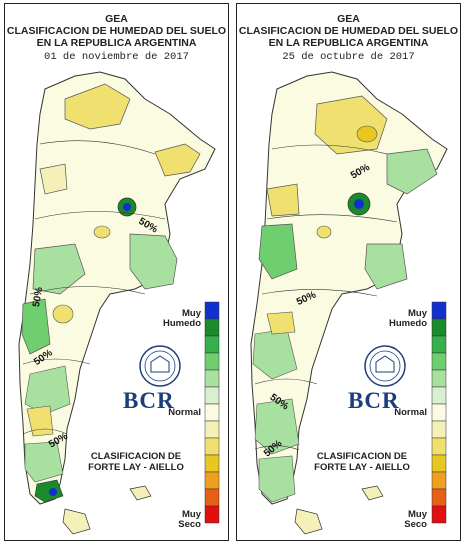  What do you see at coordinates (277, 479) in the screenshot?
I see `patagonia-far-south` at bounding box center [277, 479].